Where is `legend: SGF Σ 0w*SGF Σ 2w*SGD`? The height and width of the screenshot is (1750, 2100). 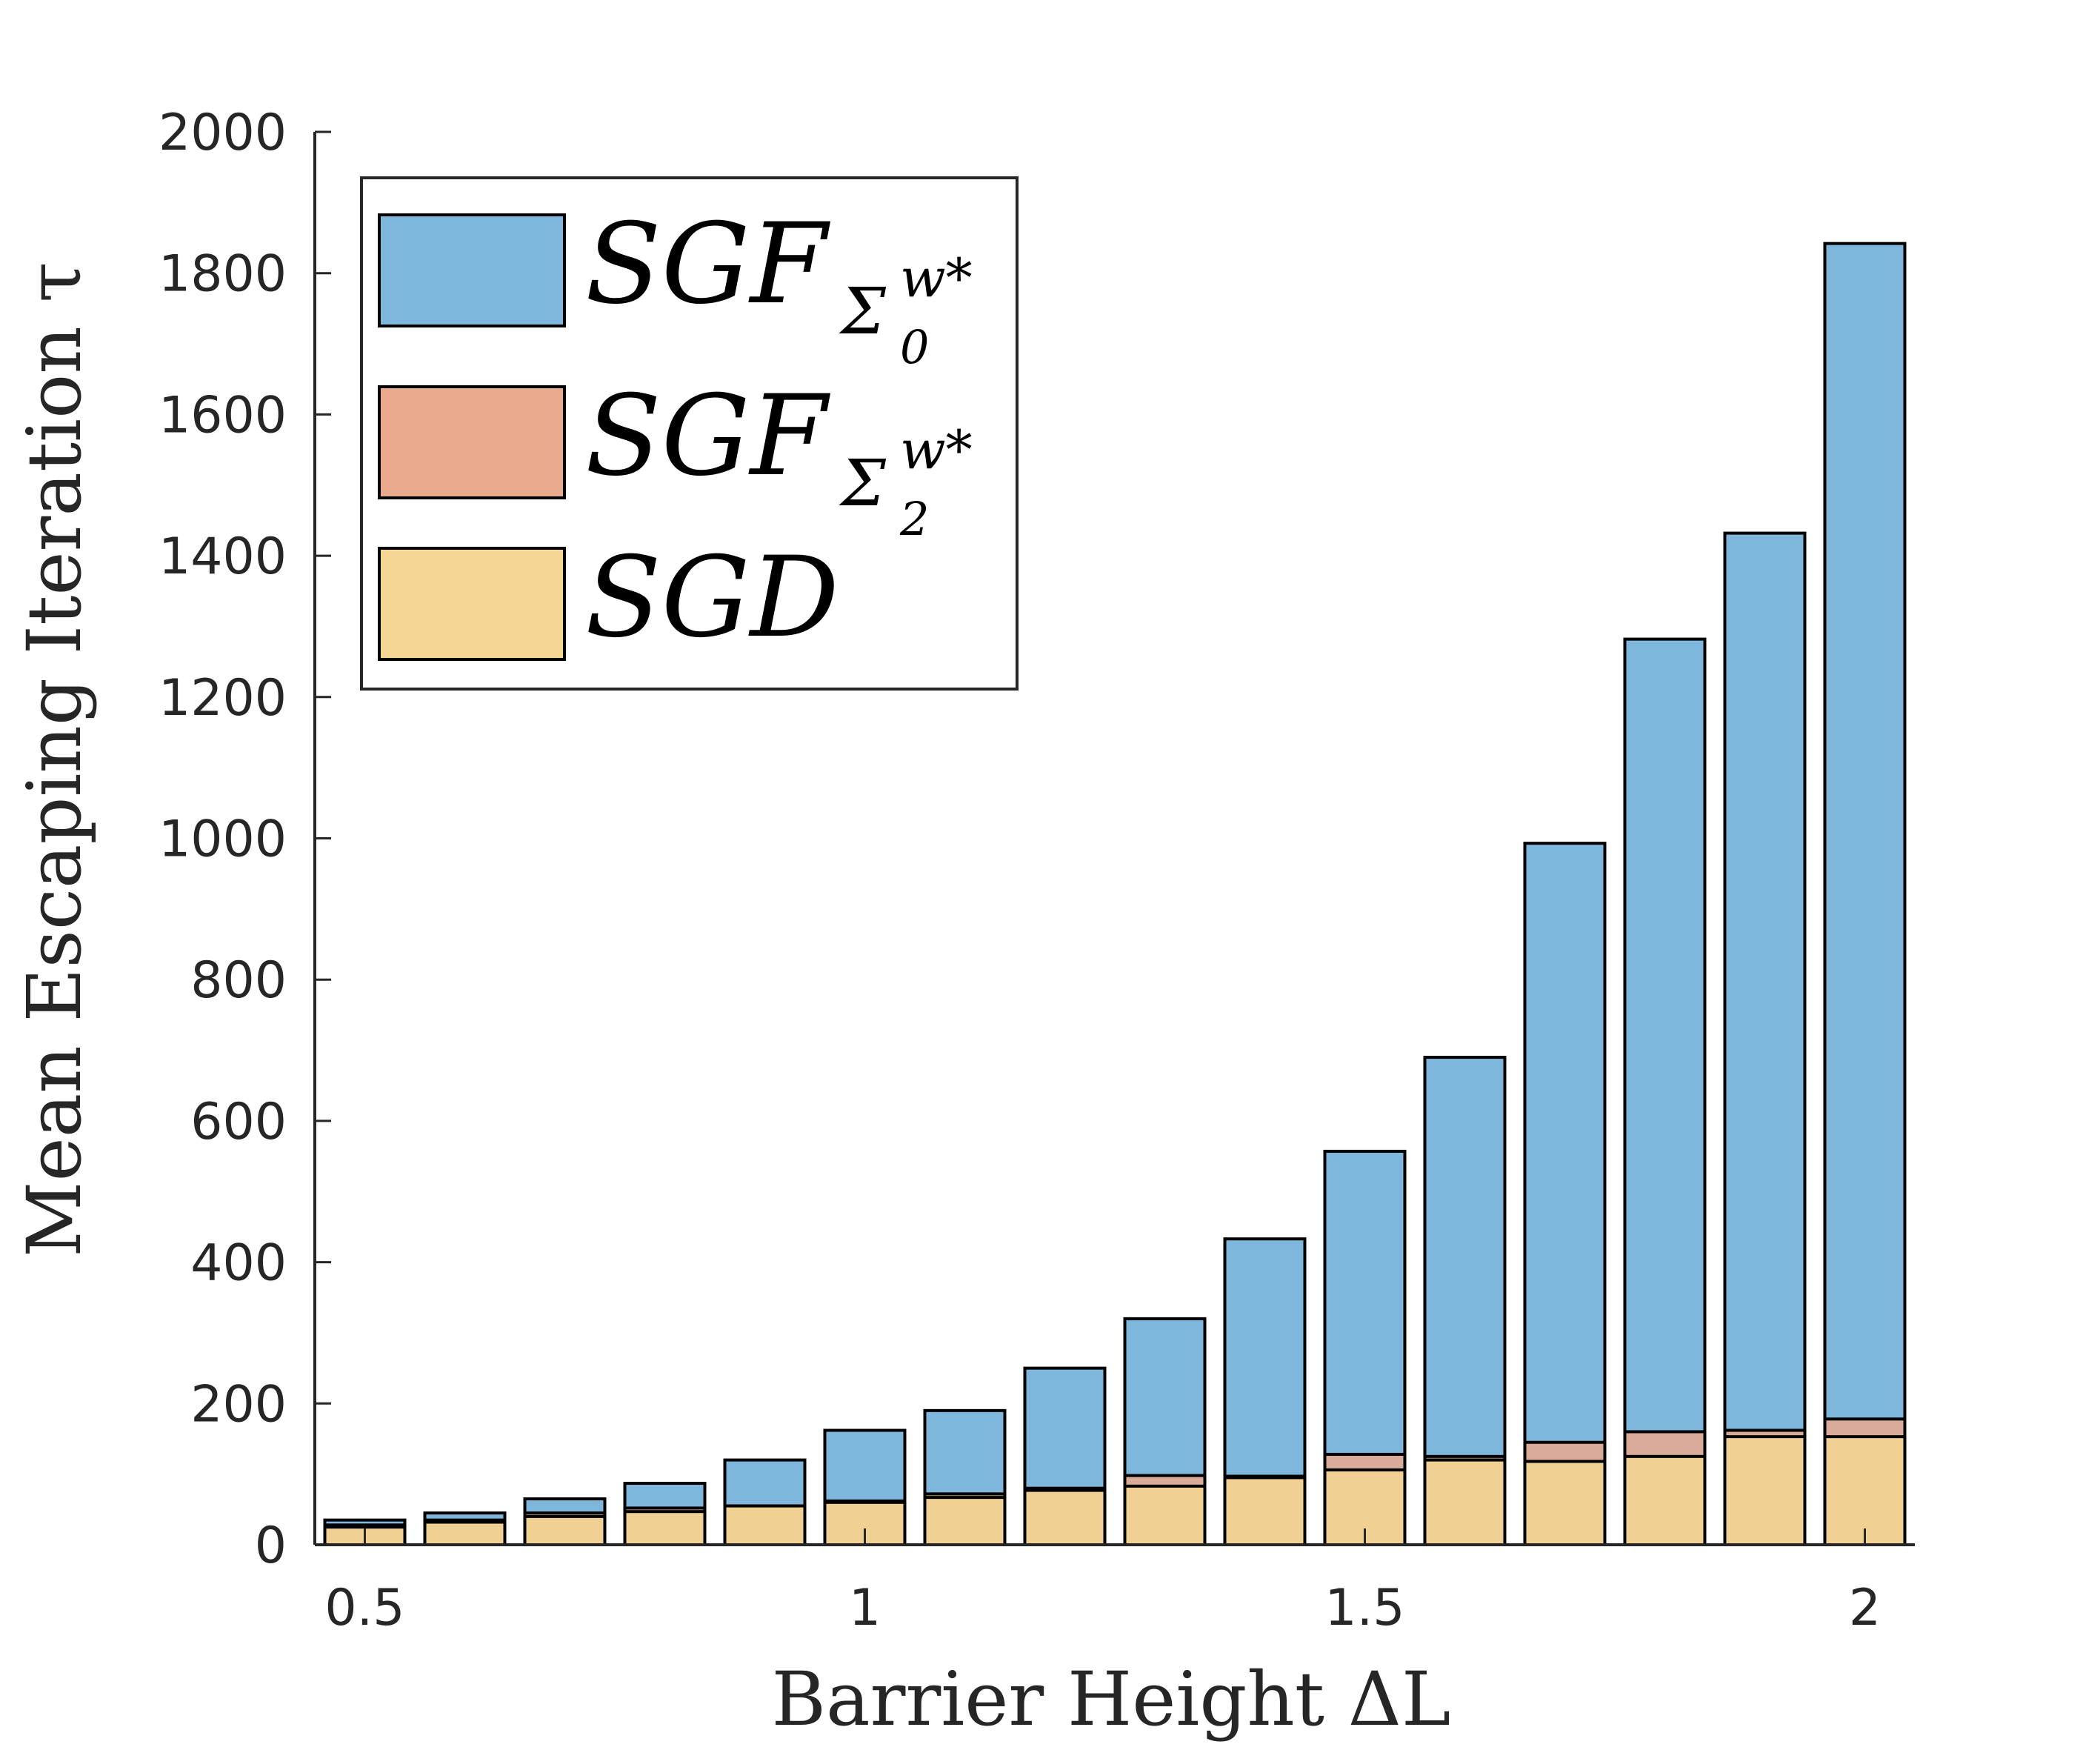
legend: SGF Σ 0w*SGF Σ 2w*SGD is located at coordinates (689, 433).